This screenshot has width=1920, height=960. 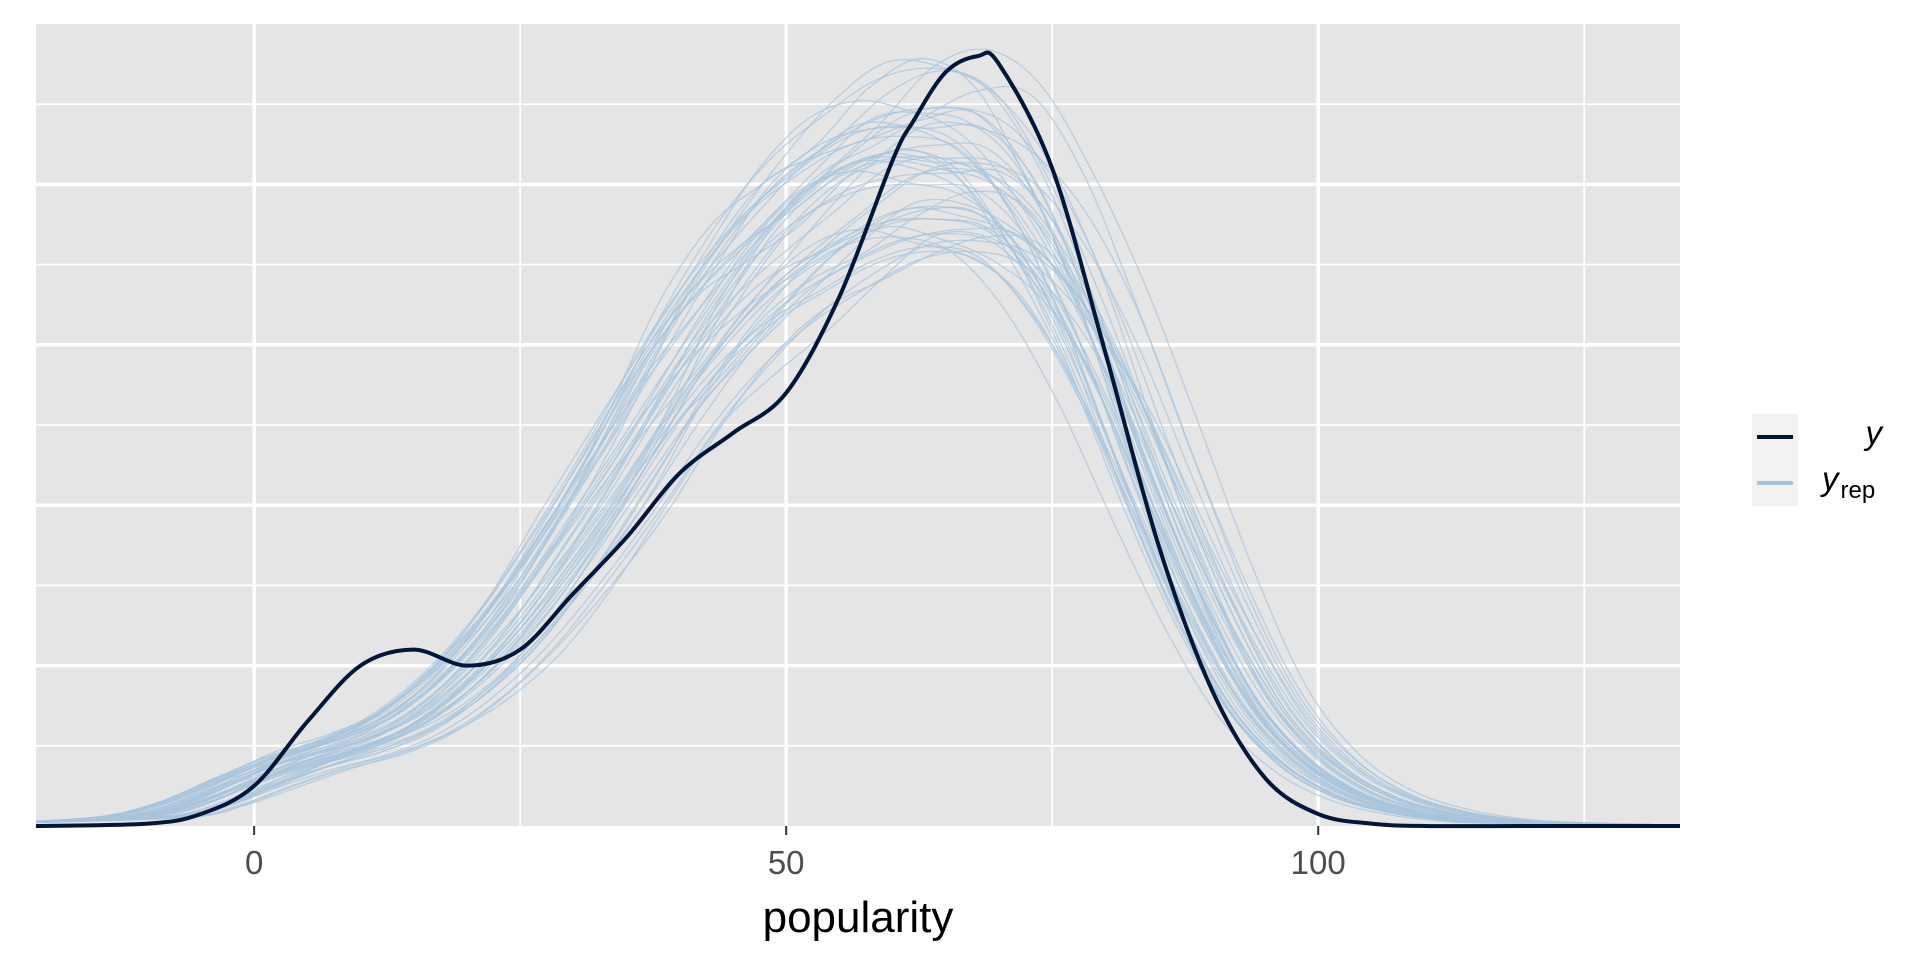 I want to click on legend-label-yrep-sub: rep, so click(x=1858, y=490).